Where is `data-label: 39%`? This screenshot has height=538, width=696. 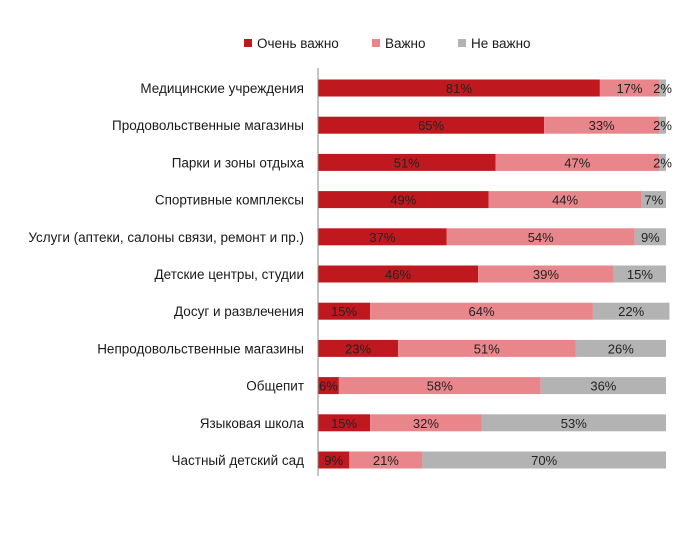
data-label: 39% is located at coordinates (546, 274).